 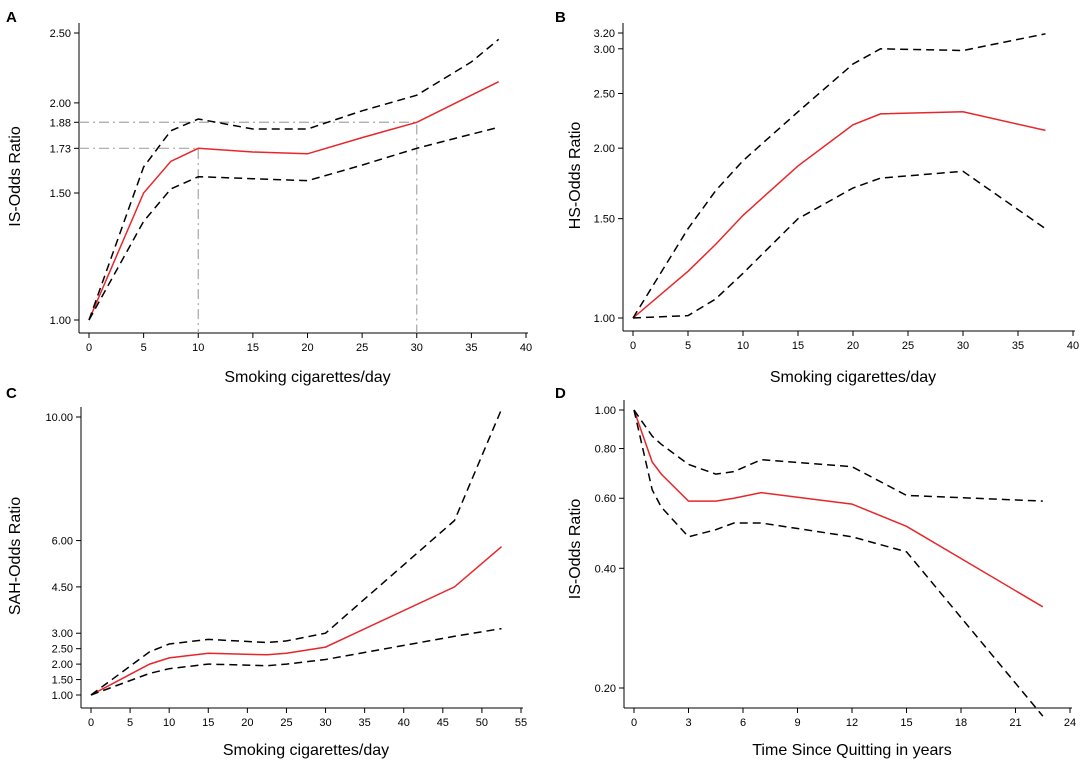 What do you see at coordinates (605, 450) in the screenshot?
I see `y-tick-label: 0.80` at bounding box center [605, 450].